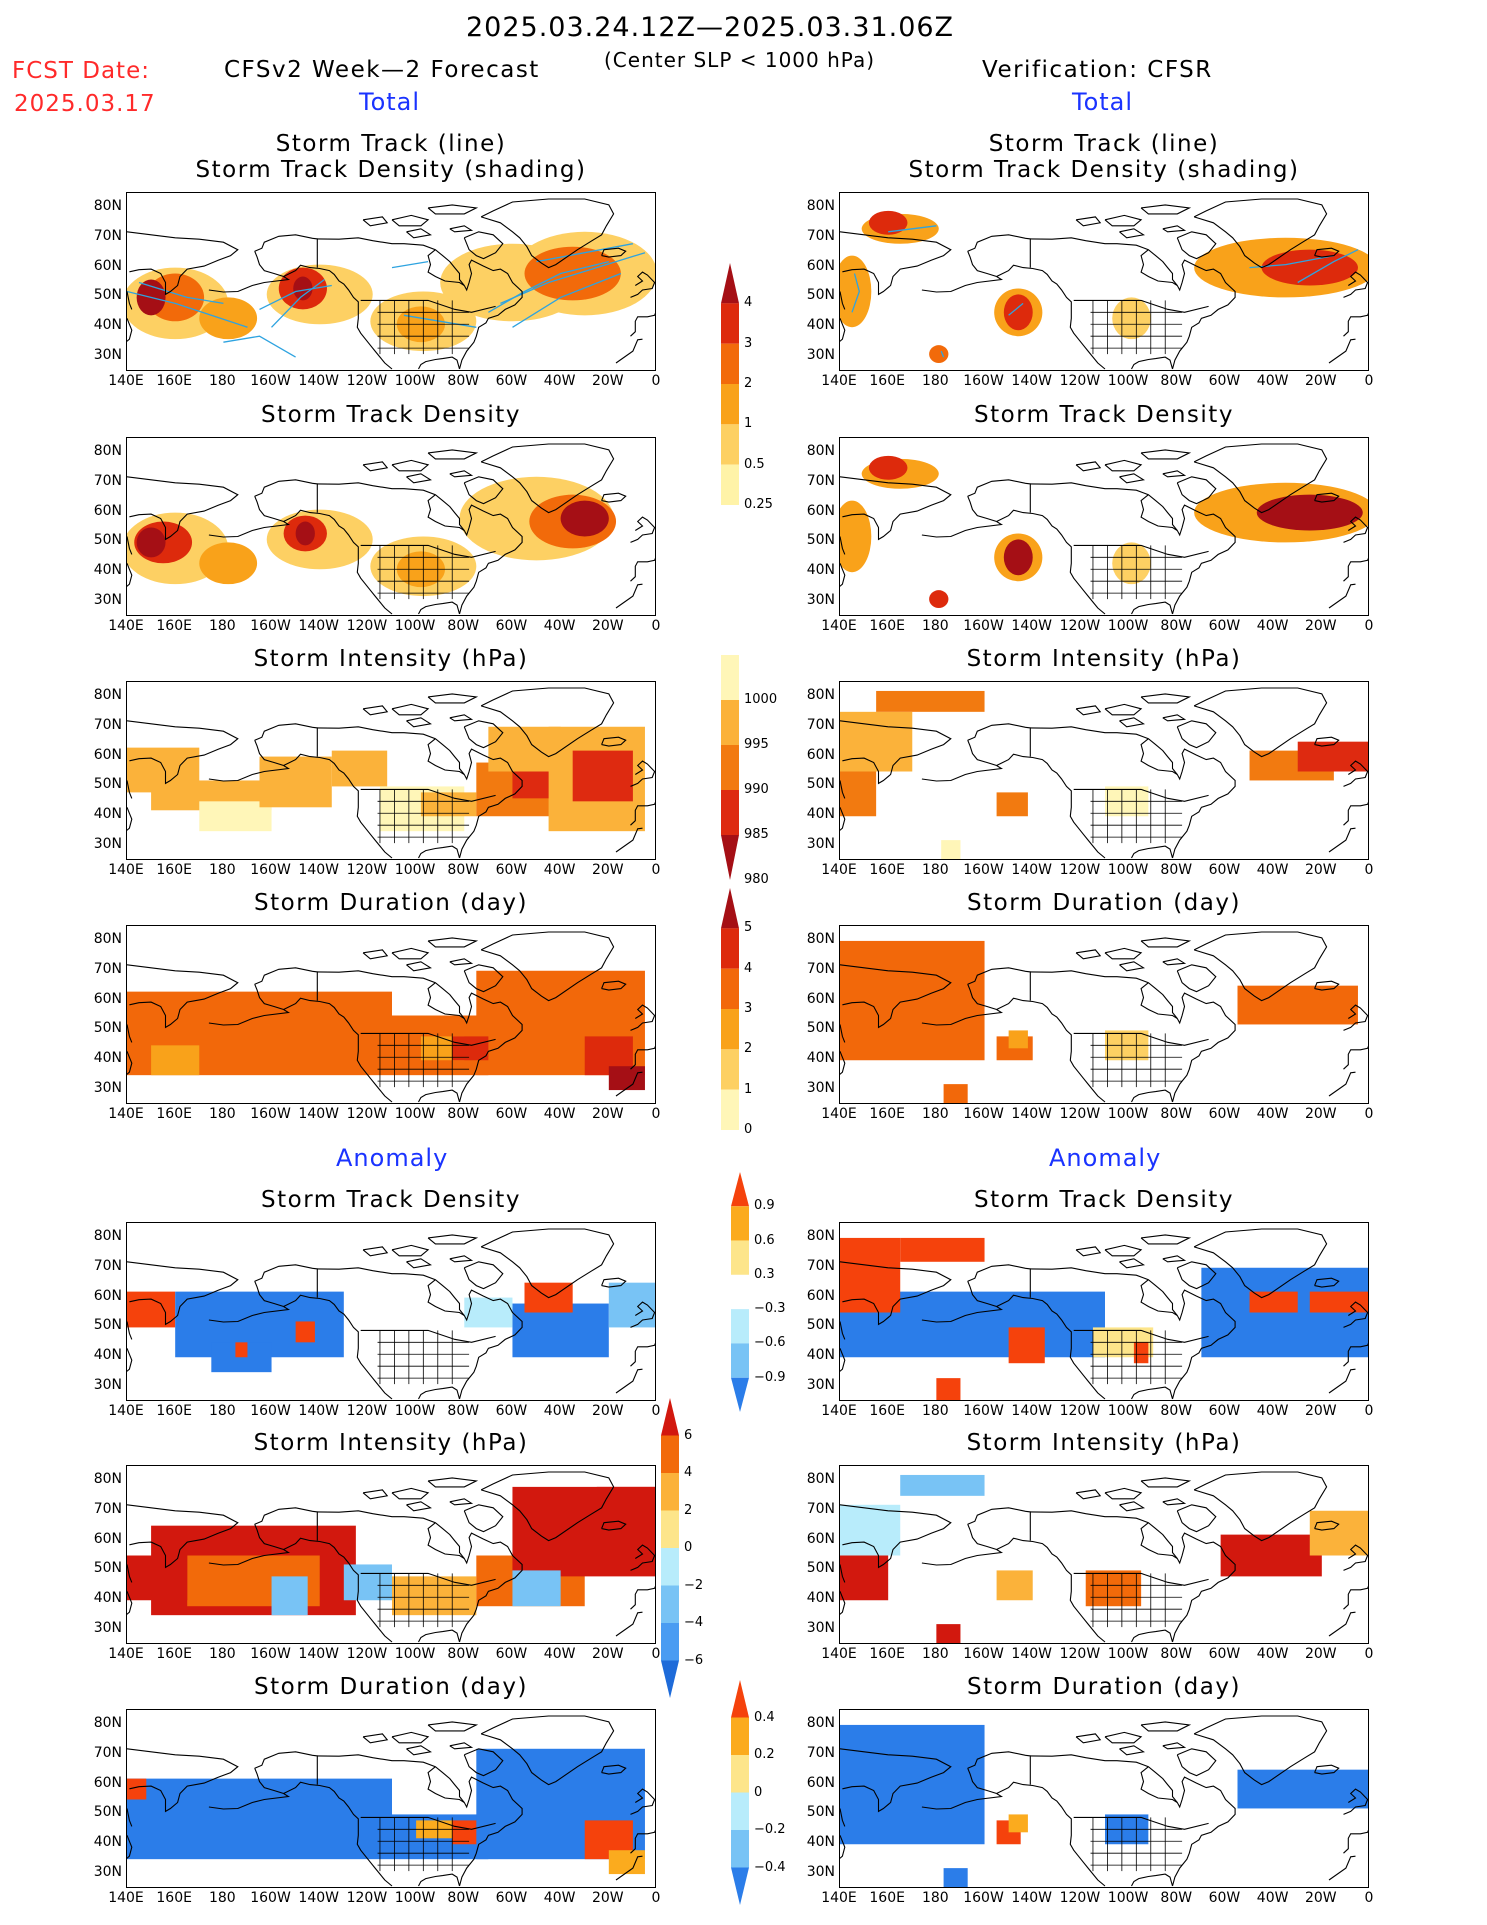 This screenshot has width=1487, height=1925. What do you see at coordinates (107, 1265) in the screenshot?
I see `lat-tick-label: 70N` at bounding box center [107, 1265].